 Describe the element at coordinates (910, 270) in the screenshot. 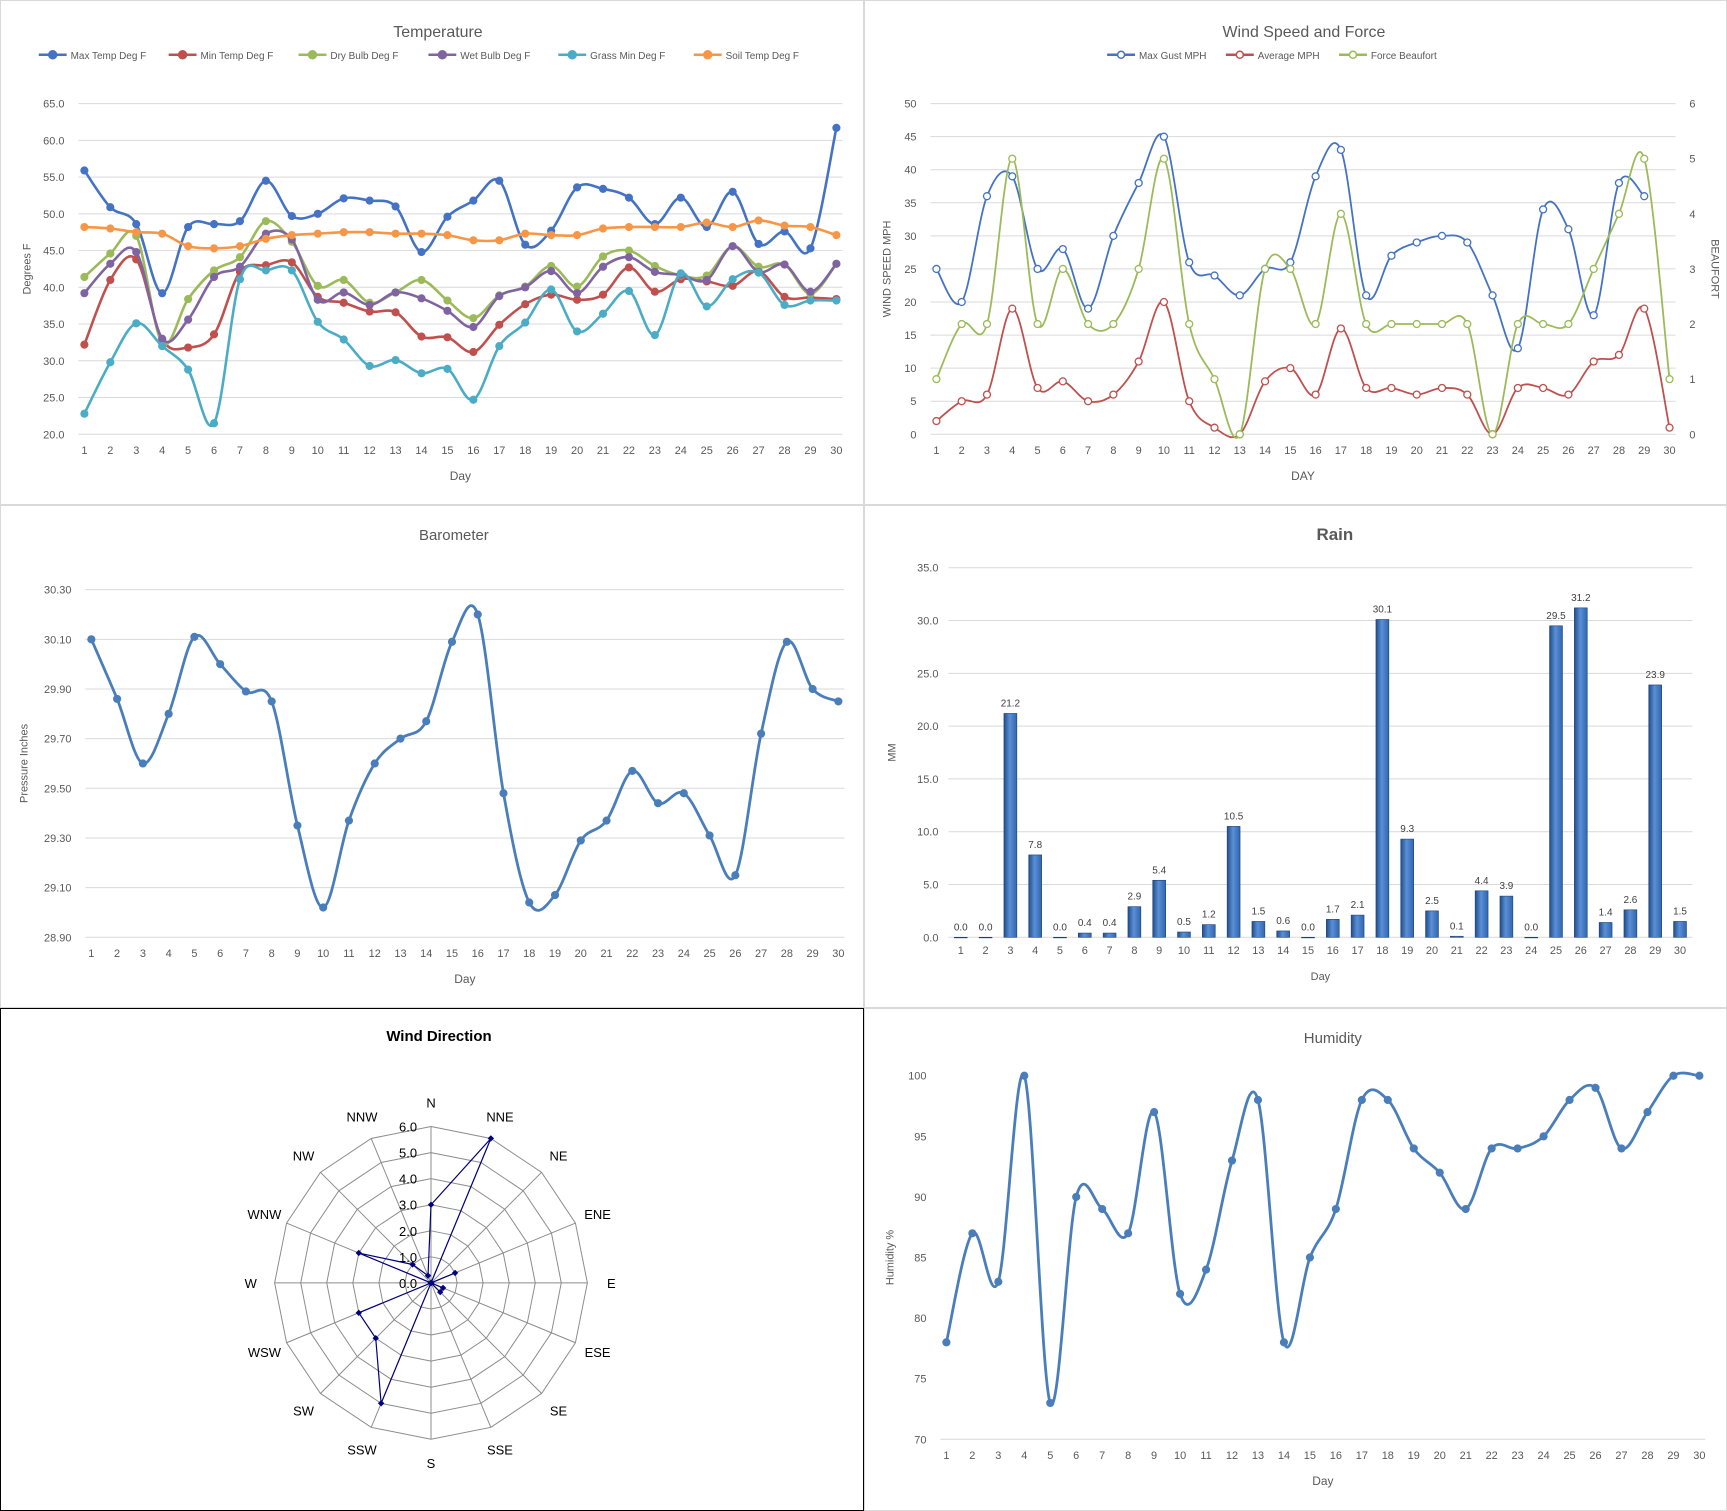

I see `y-tick-label: 25` at that location.